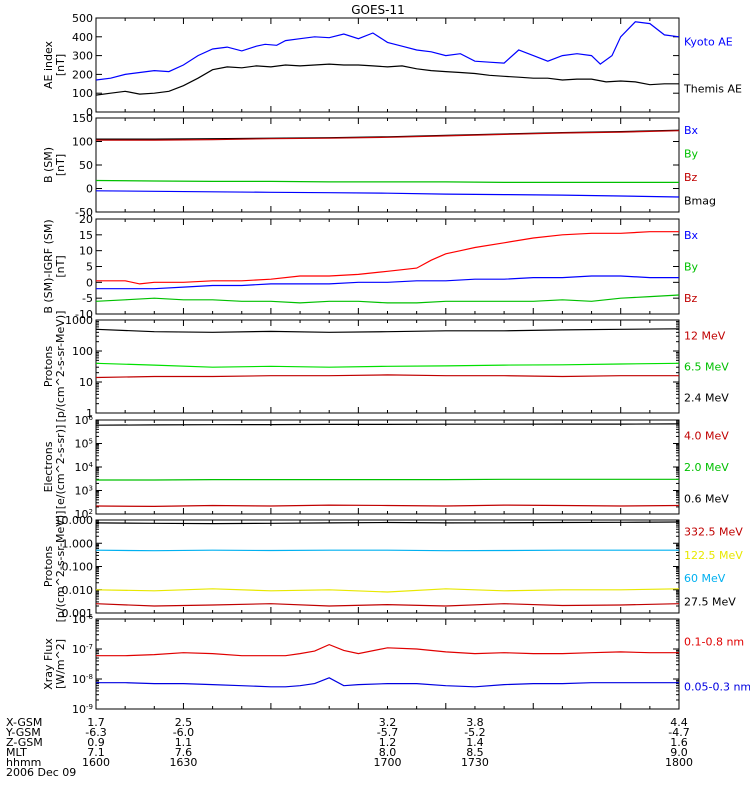  Describe the element at coordinates (714, 642) in the screenshot. I see `legend-label: 0.1-0.8 nm` at that location.